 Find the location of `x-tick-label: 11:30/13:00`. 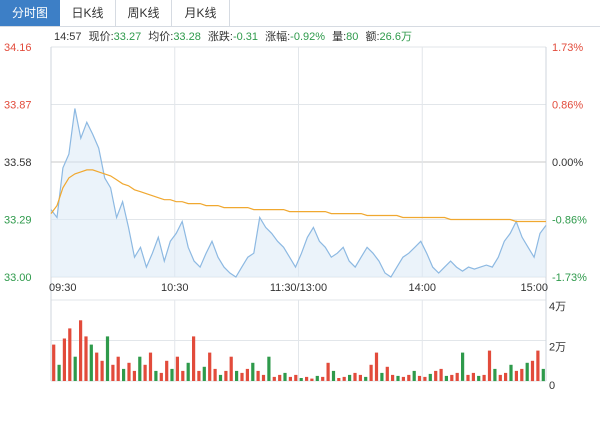

x-tick-label: 11:30/13:00 is located at coordinates (298, 288).